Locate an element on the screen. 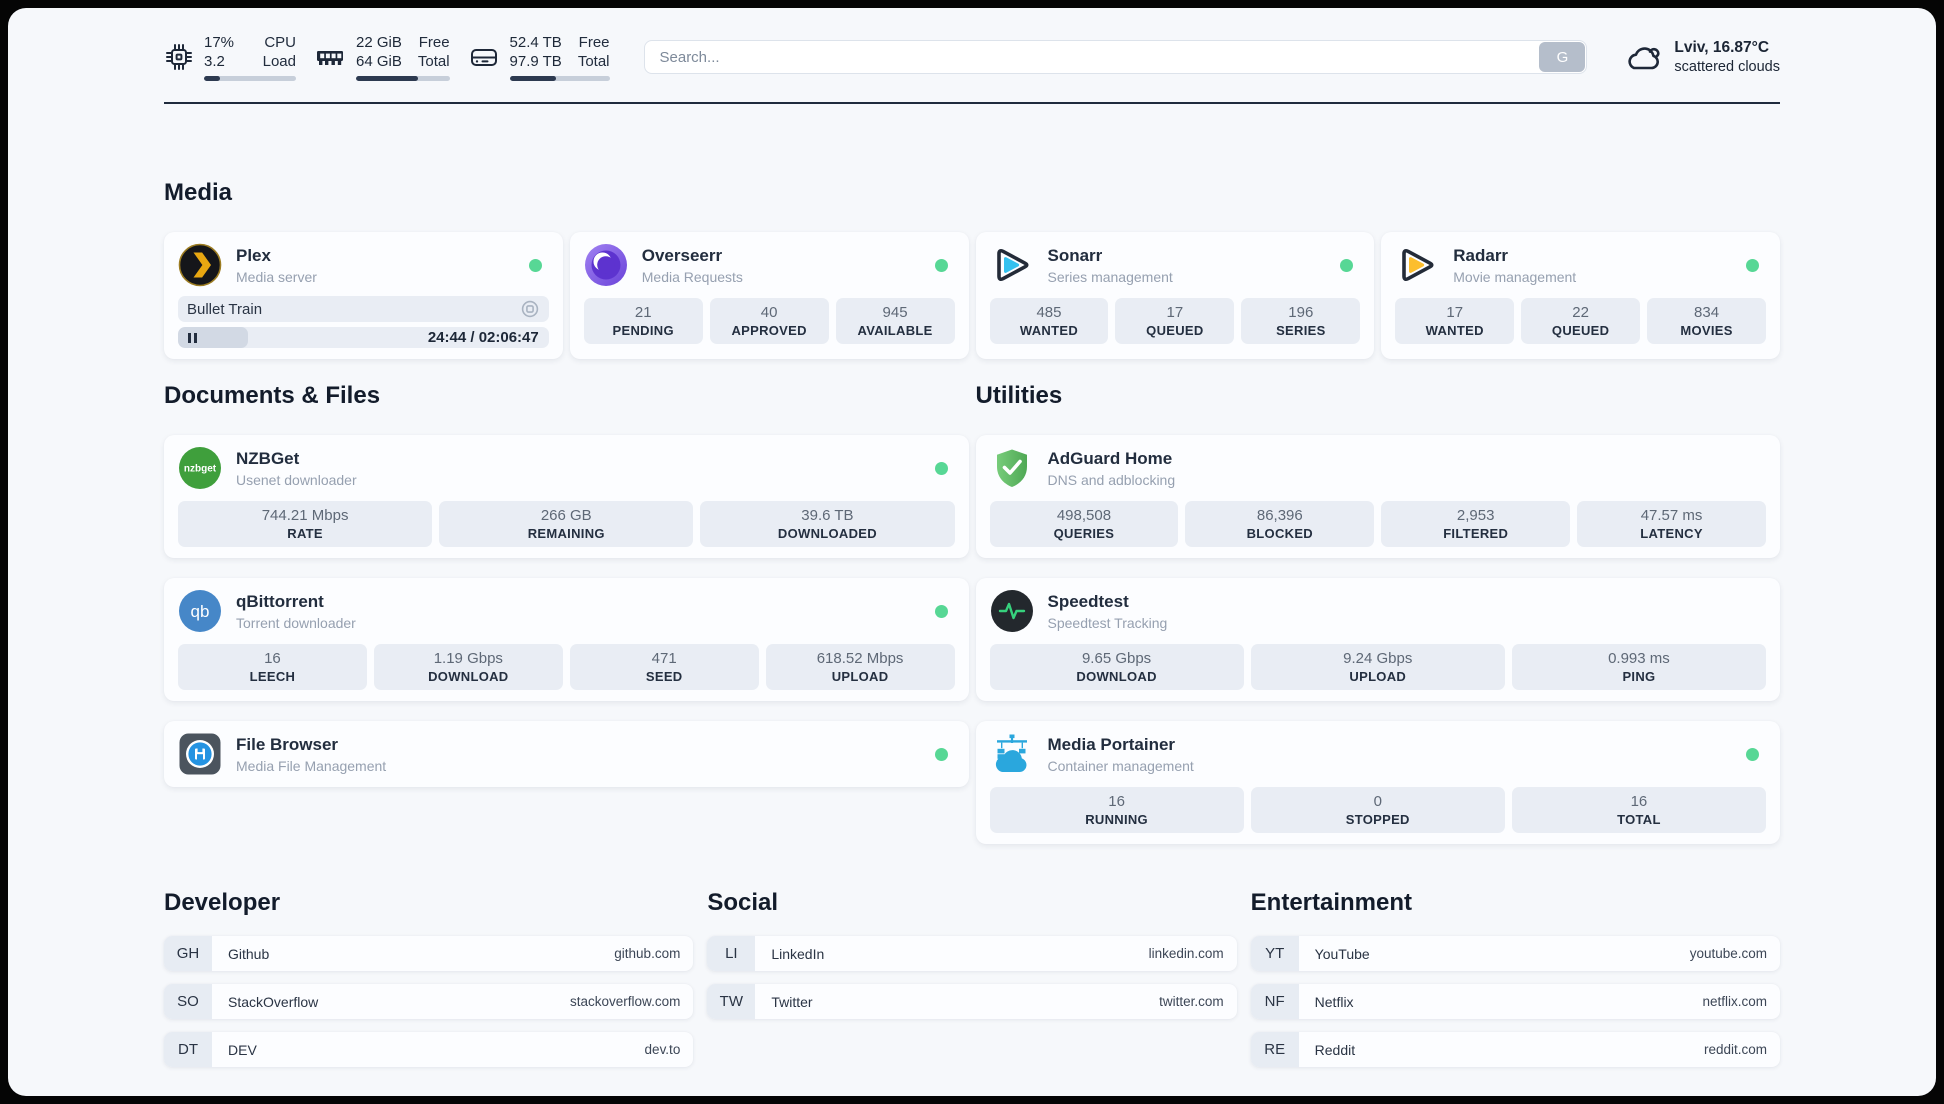  stat-label: STOPPED is located at coordinates (1377, 819).